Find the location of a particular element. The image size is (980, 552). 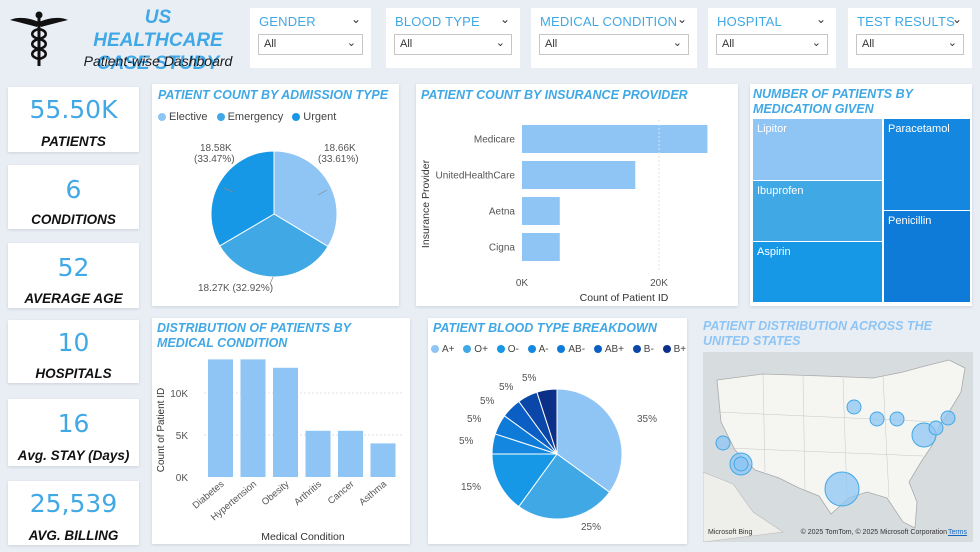

kpi-conditions: 6 CONDITIONS is located at coordinates (73, 197).